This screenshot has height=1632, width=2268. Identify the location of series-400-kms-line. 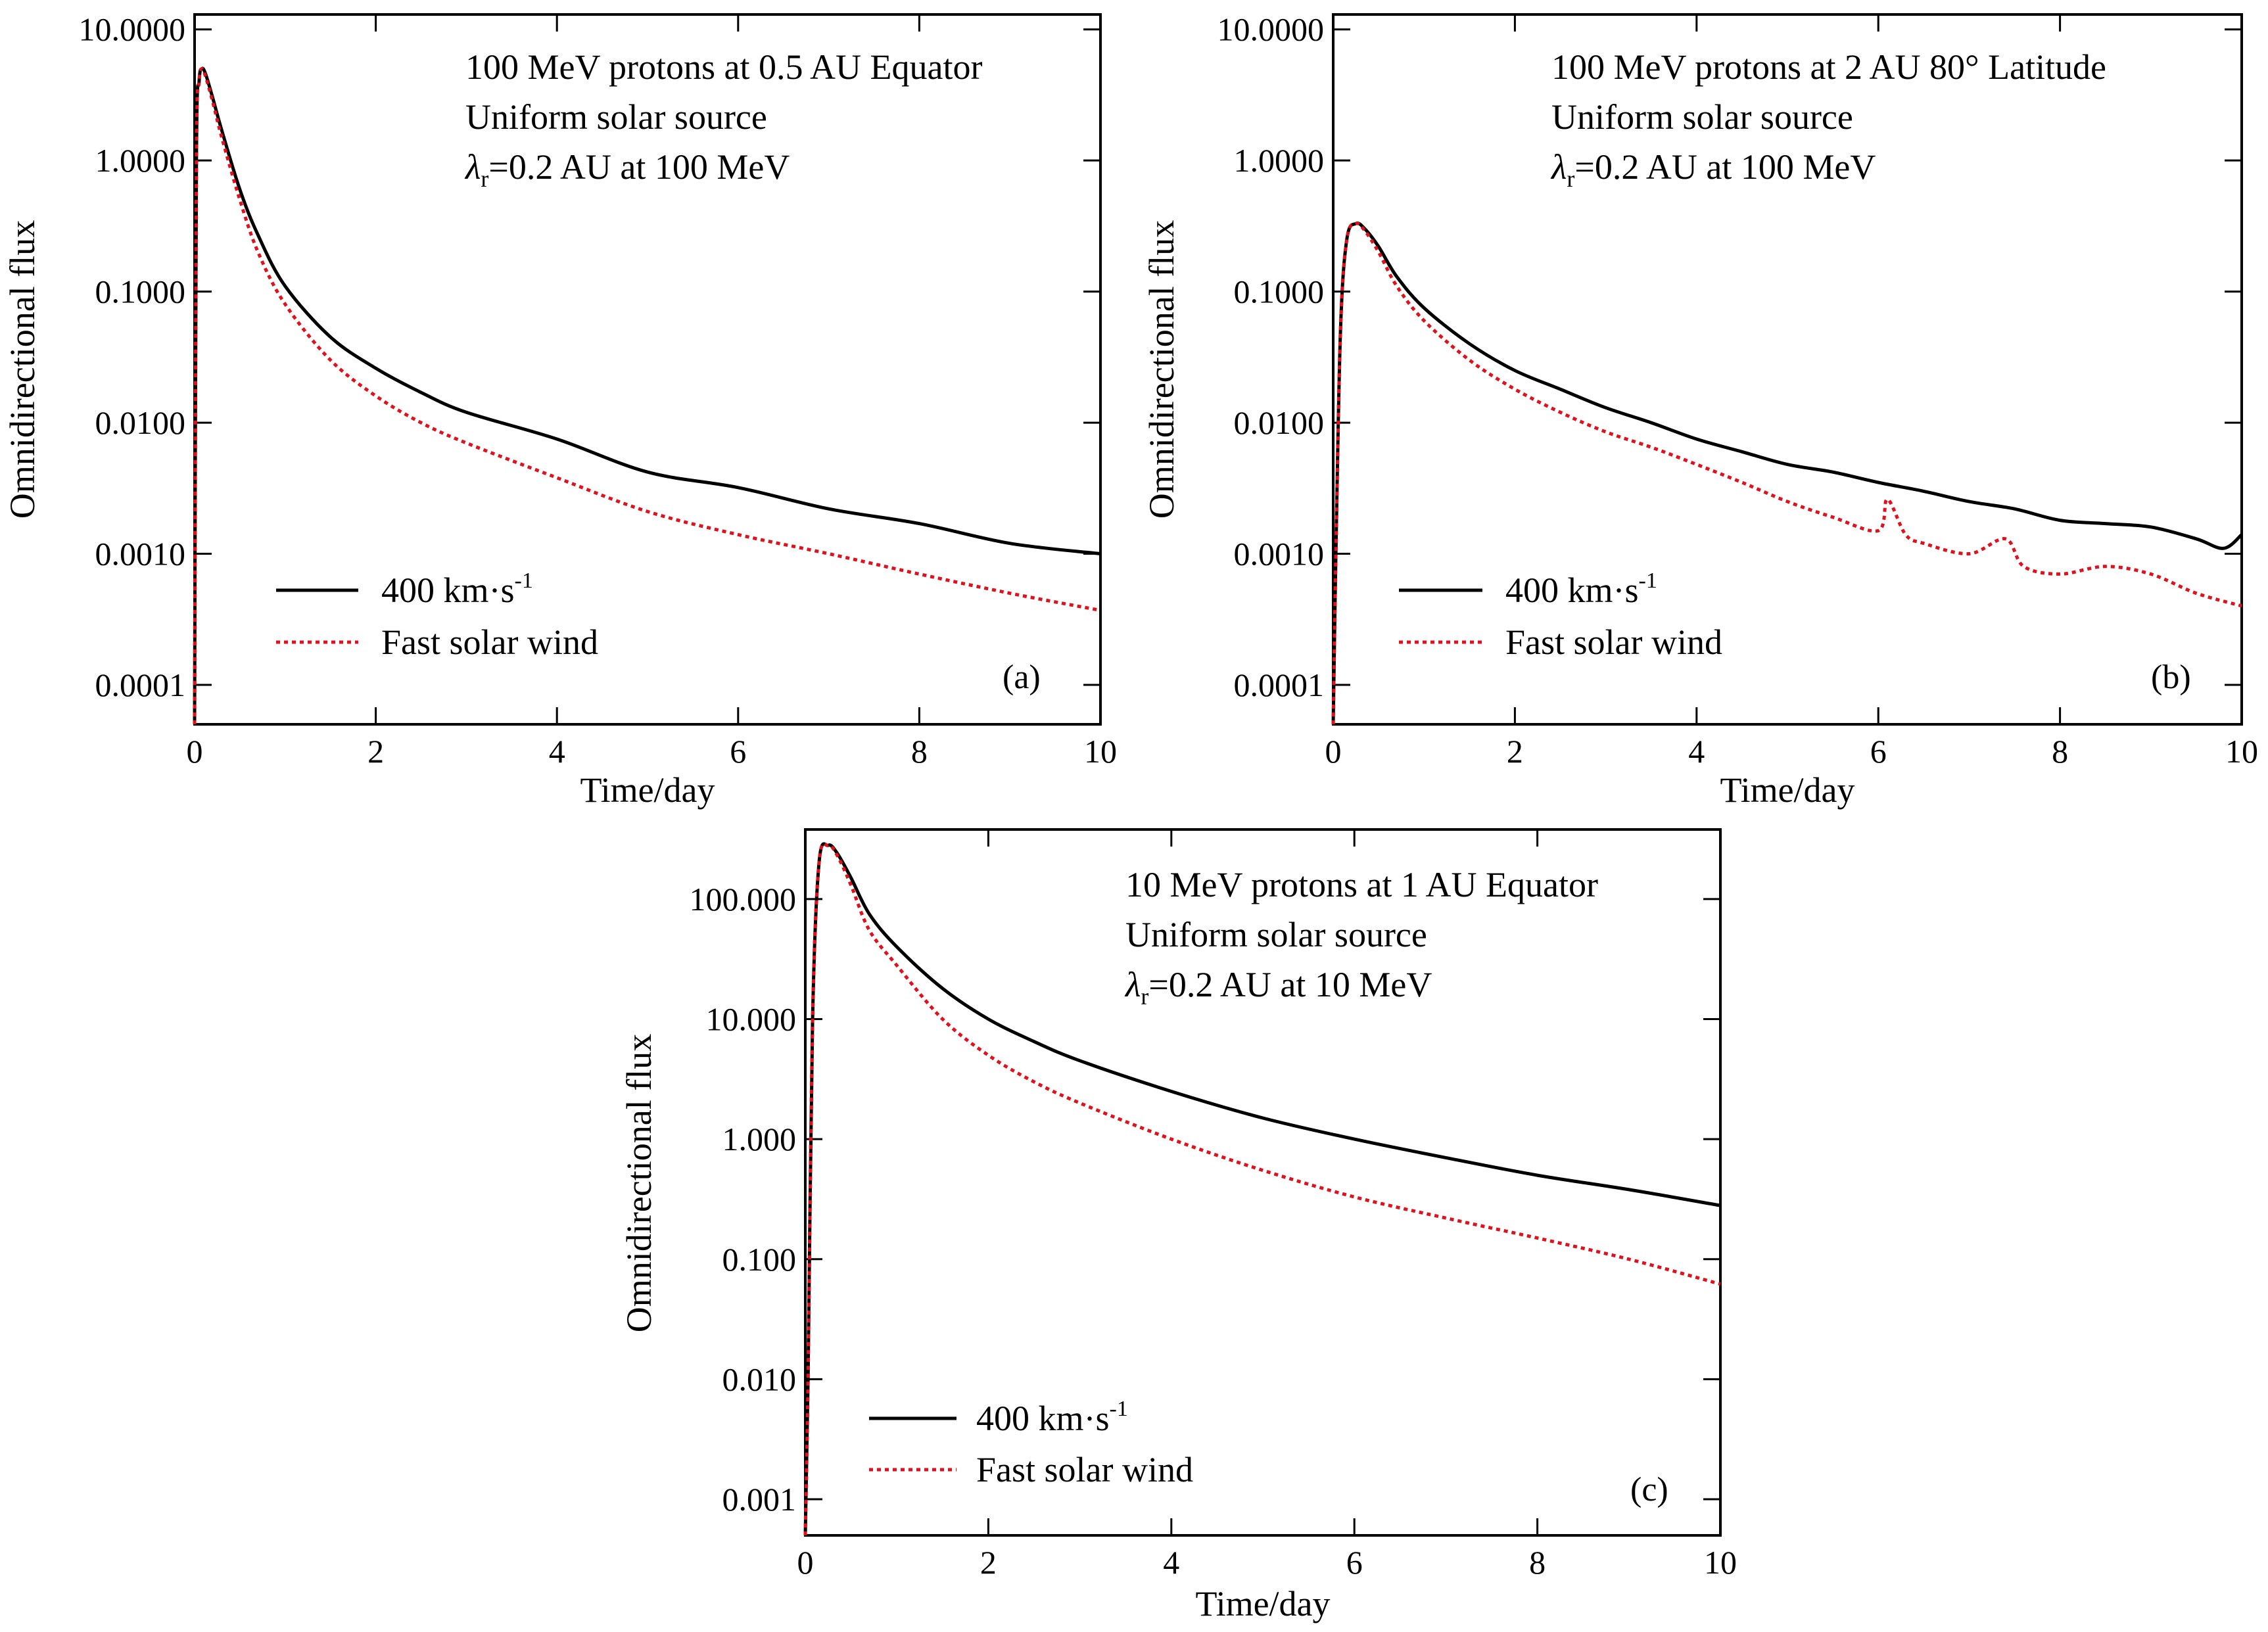
(1787, 473).